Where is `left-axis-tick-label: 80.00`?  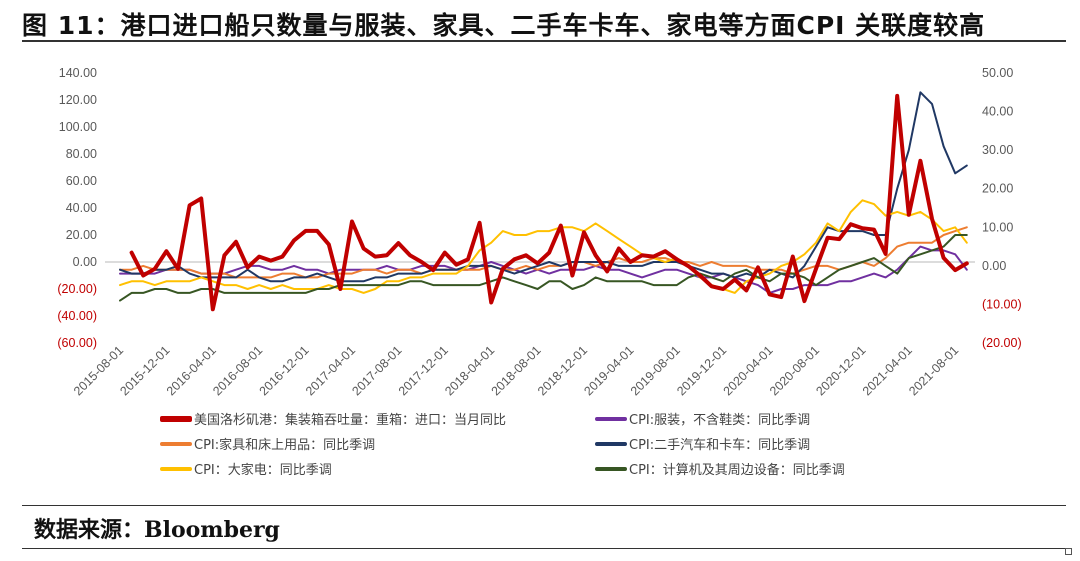
left-axis-tick-label: 80.00 is located at coordinates (81, 154).